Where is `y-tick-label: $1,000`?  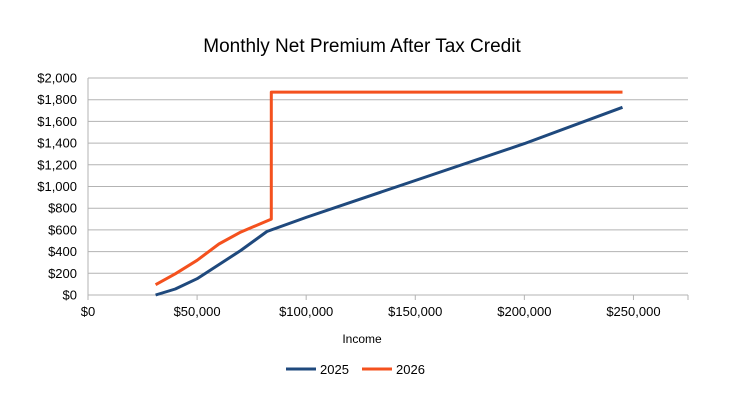
y-tick-label: $1,000 is located at coordinates (57, 186).